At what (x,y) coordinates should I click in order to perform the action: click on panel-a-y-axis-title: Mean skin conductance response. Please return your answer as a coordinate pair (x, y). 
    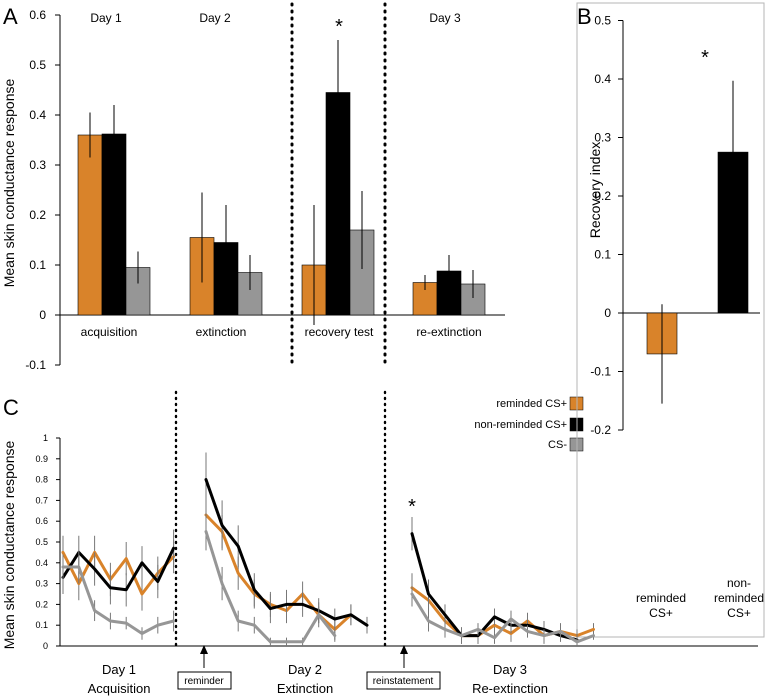
    Looking at the image, I should click on (9, 183).